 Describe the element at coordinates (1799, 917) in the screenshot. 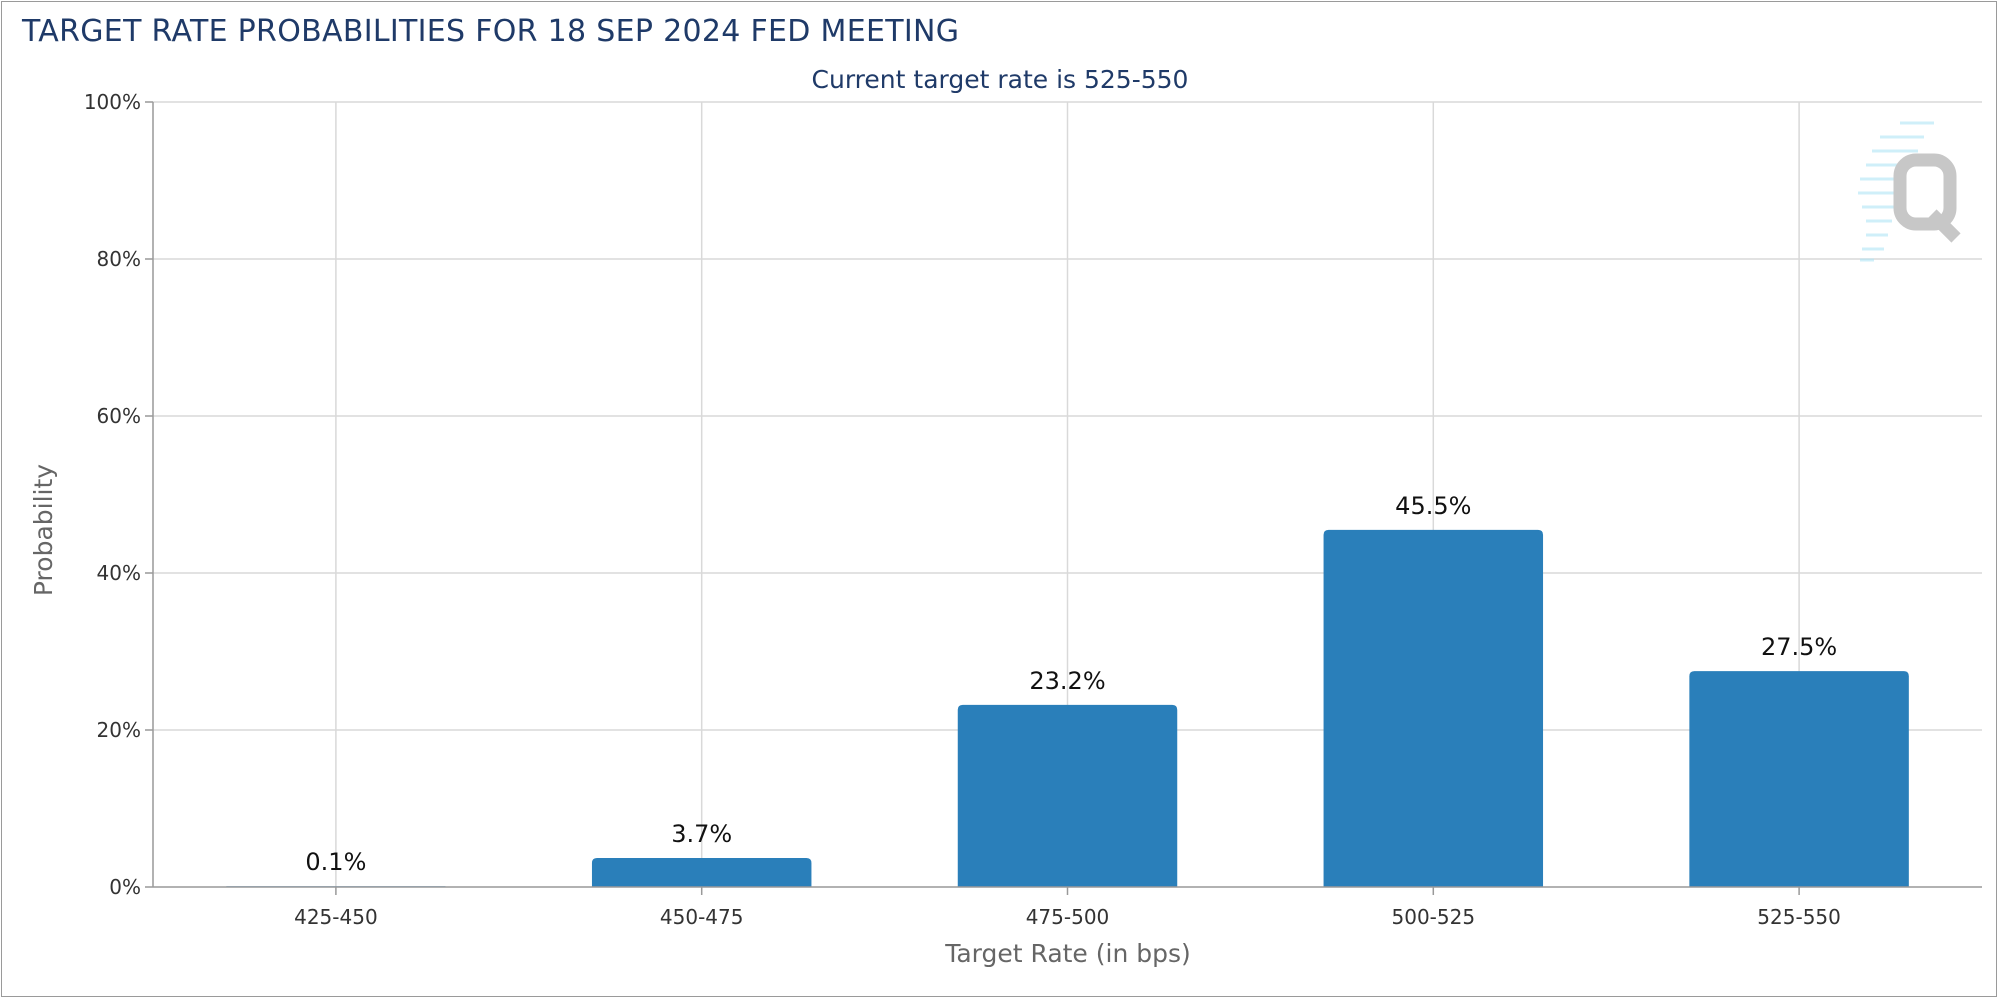

I see `x-tick-label-525-550: 525-550` at that location.